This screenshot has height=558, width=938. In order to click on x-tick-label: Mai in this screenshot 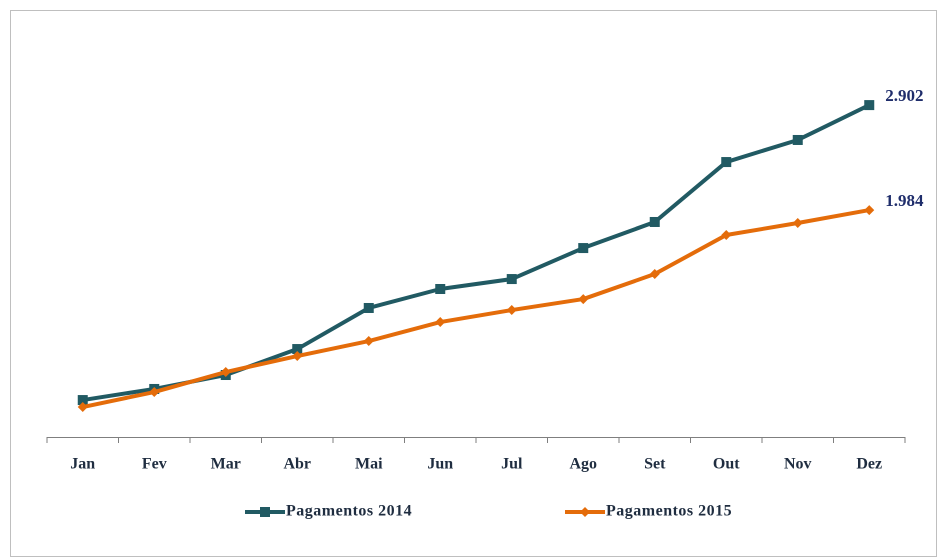, I will do `click(369, 464)`.